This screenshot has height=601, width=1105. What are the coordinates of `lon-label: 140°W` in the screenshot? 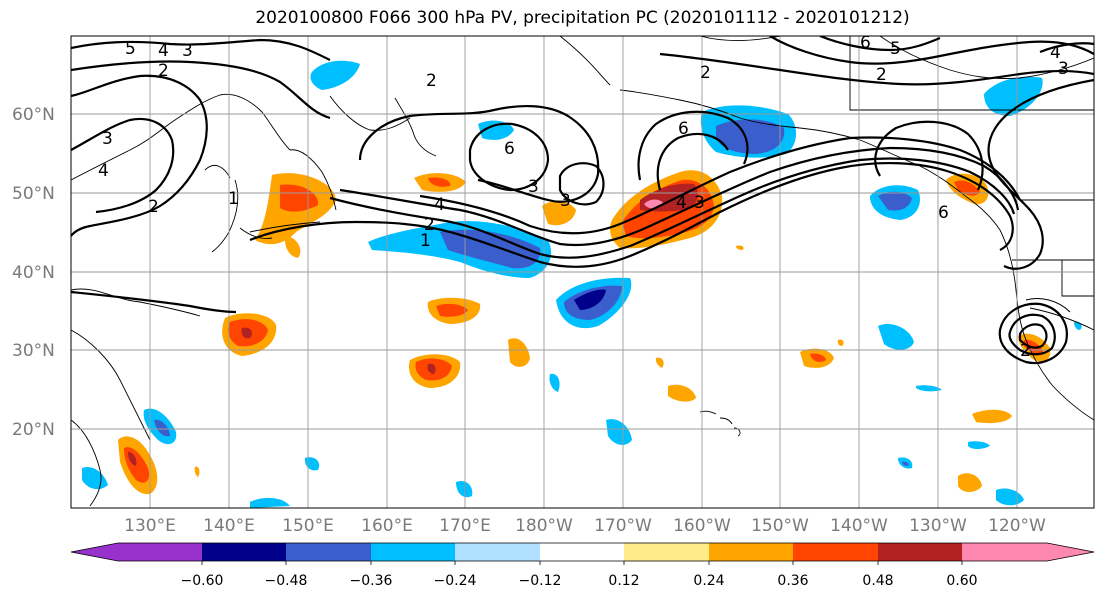 It's located at (859, 526).